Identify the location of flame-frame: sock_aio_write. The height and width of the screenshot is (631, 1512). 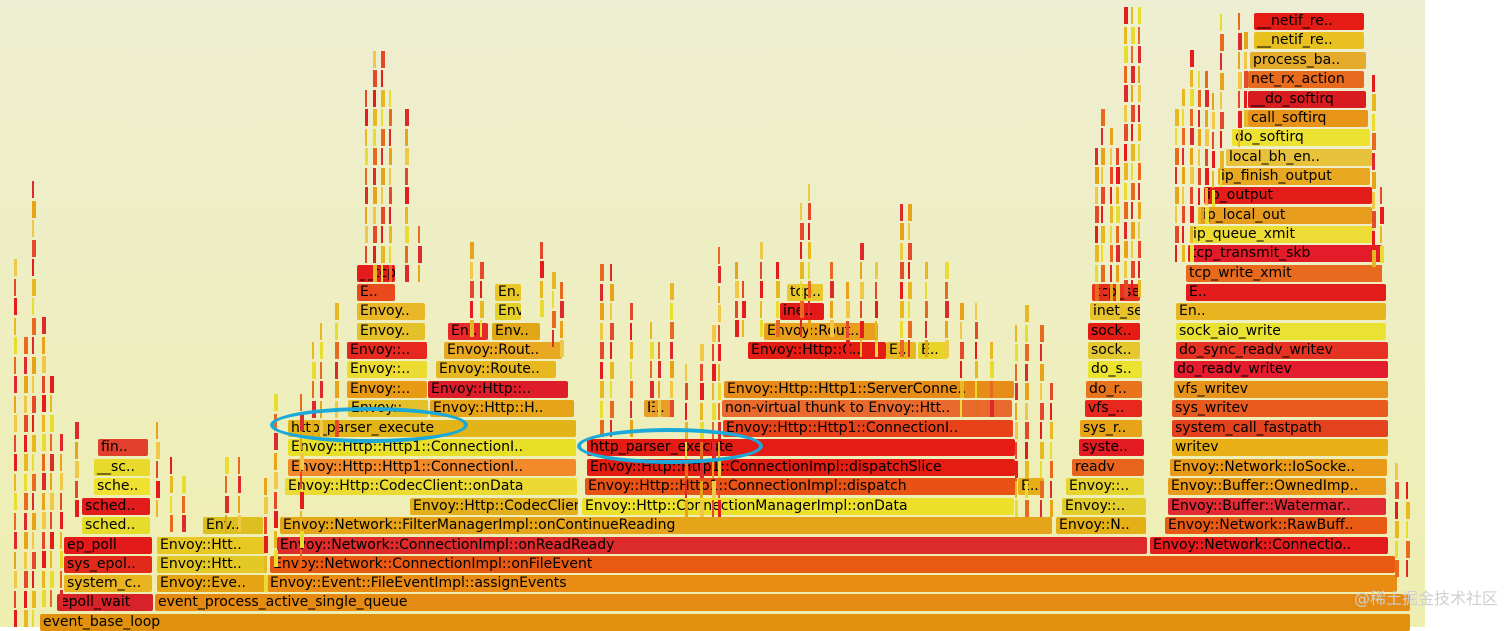
(1281, 331).